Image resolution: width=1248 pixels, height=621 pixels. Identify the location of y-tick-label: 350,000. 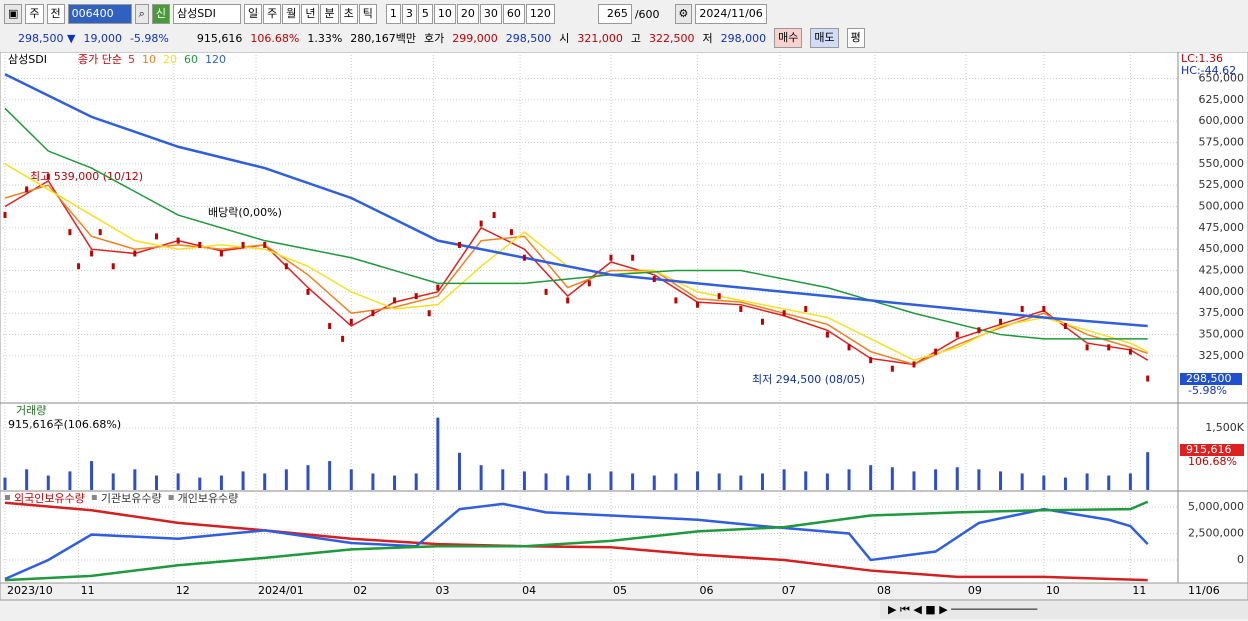
(1222, 334).